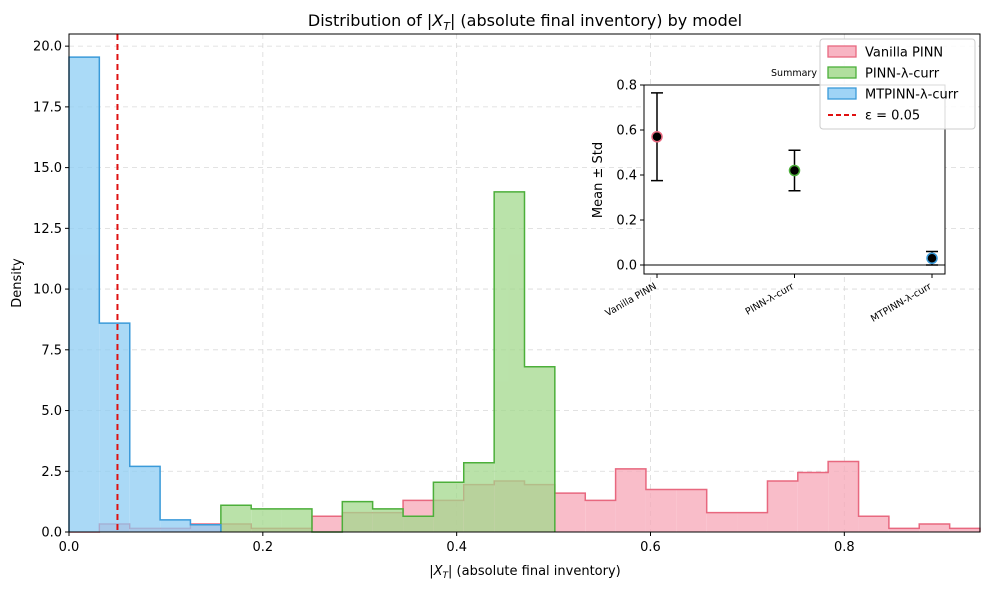 The width and height of the screenshot is (989, 590). What do you see at coordinates (626, 86) in the screenshot?
I see `inset-y-tick-label: 0.8` at bounding box center [626, 86].